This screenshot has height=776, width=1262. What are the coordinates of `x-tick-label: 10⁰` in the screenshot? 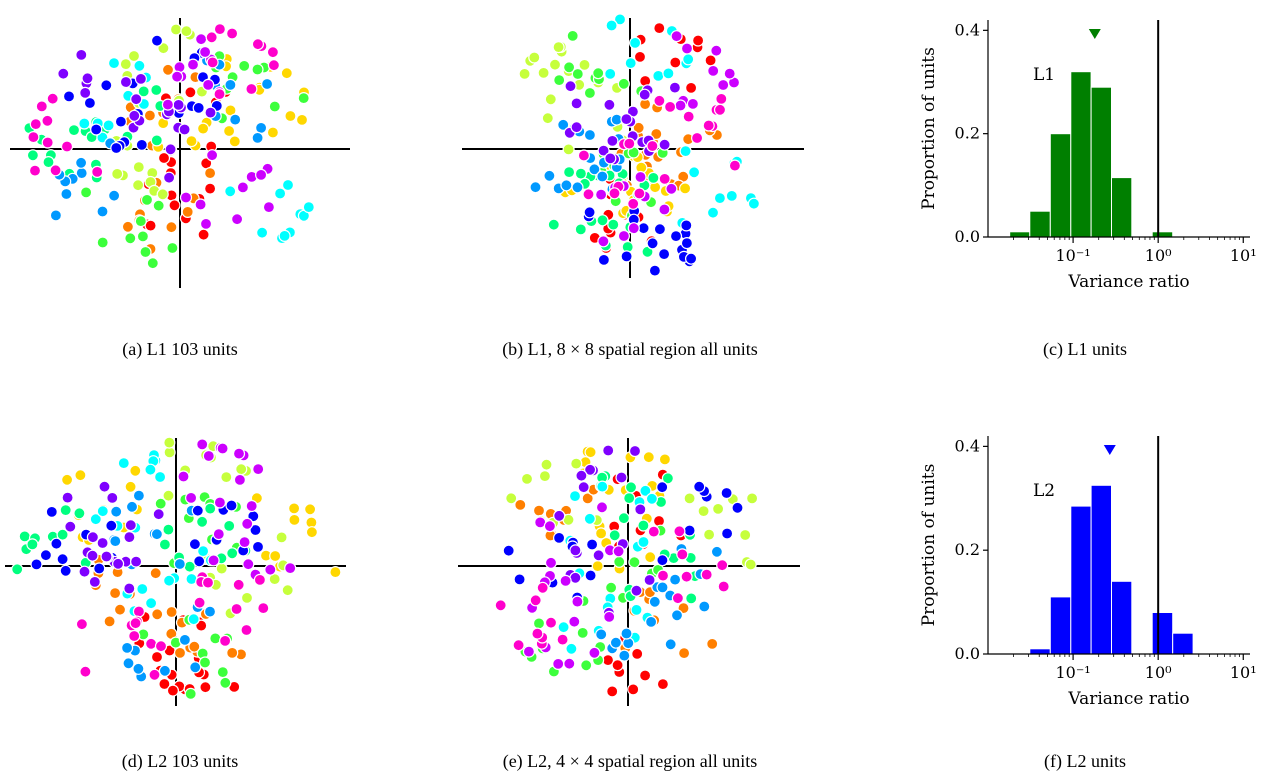 It's located at (1158, 672).